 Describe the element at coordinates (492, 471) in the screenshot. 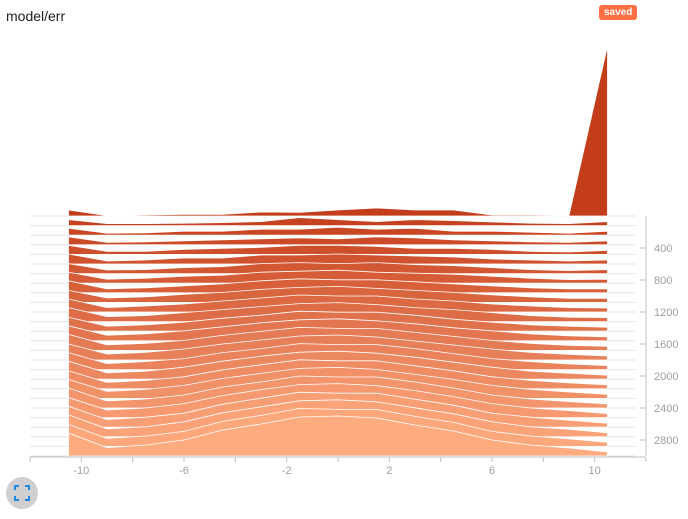

I see `x-tick-label: 6` at that location.